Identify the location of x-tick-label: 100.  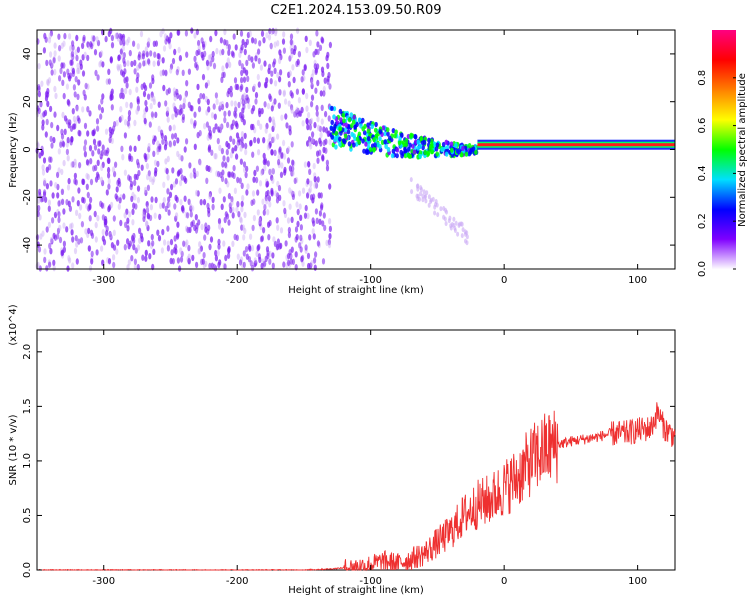
(637, 581).